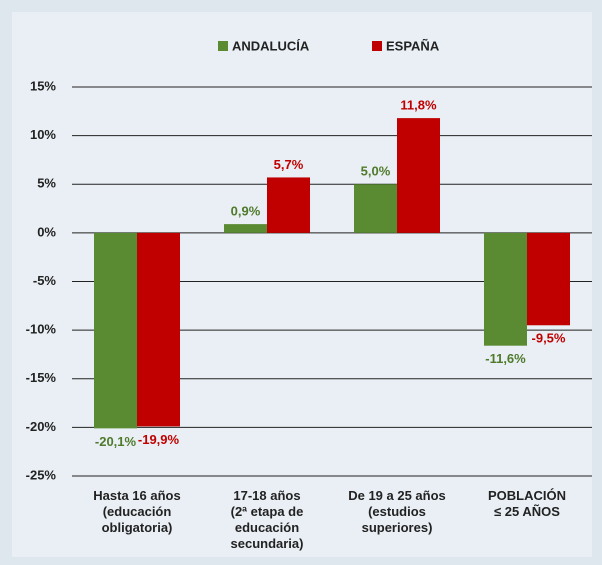 The width and height of the screenshot is (602, 565). What do you see at coordinates (41, 474) in the screenshot?
I see `y-tick-label: -25%` at bounding box center [41, 474].